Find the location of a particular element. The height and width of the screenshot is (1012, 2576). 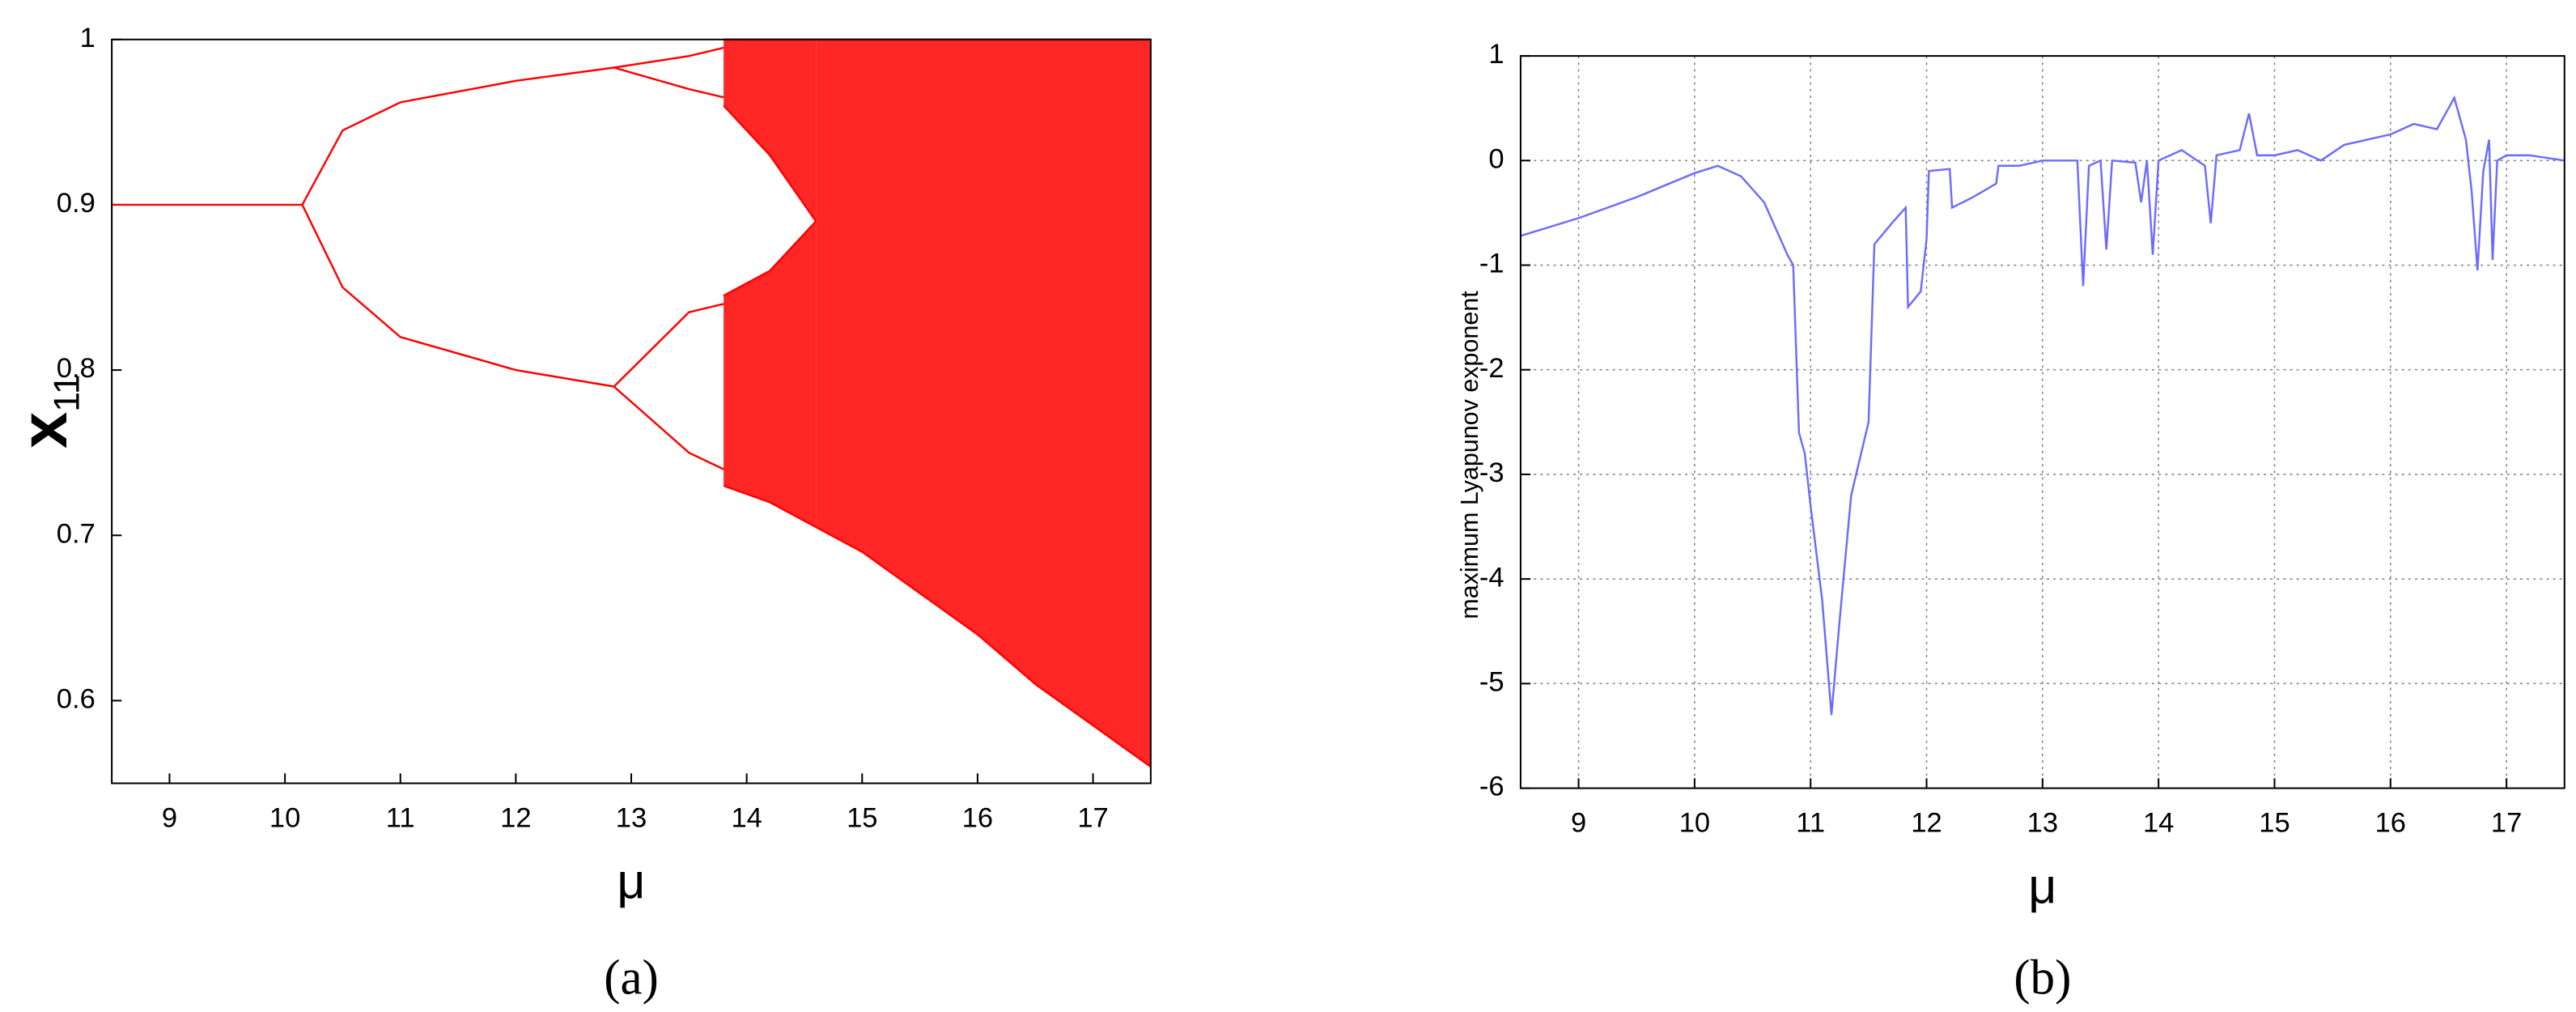

y-tick-label: 0.6 is located at coordinates (76, 699).